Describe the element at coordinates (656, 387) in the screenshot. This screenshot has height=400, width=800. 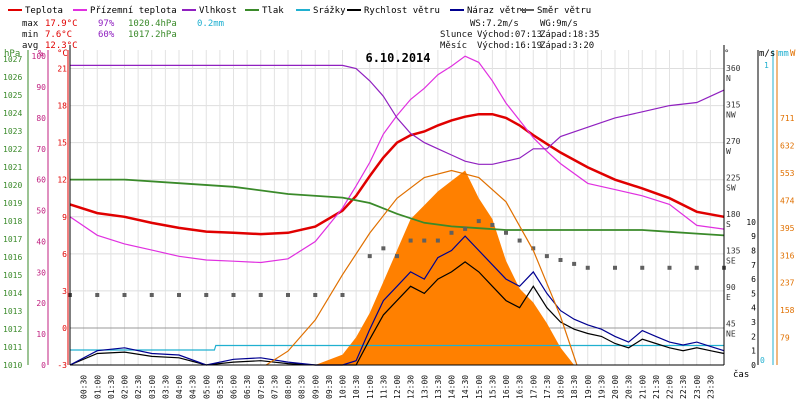
I see `x-tick-label: 21:30` at that location.